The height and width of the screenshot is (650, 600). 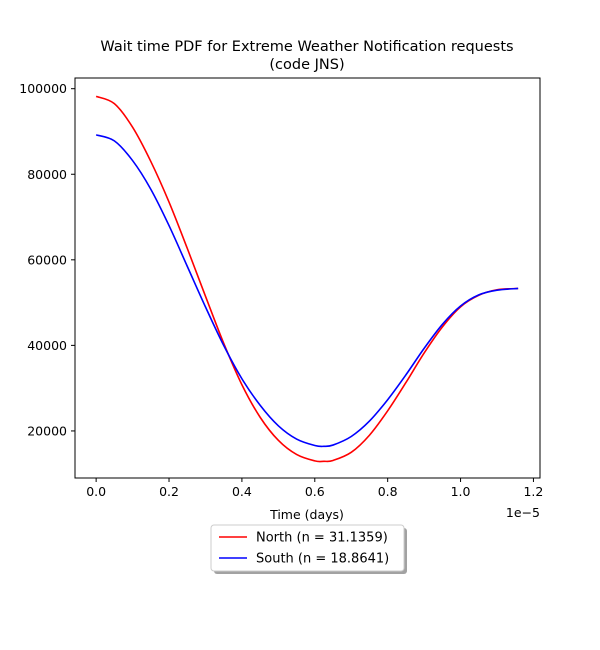 I want to click on y-tick-label: 40000, so click(x=47, y=345).